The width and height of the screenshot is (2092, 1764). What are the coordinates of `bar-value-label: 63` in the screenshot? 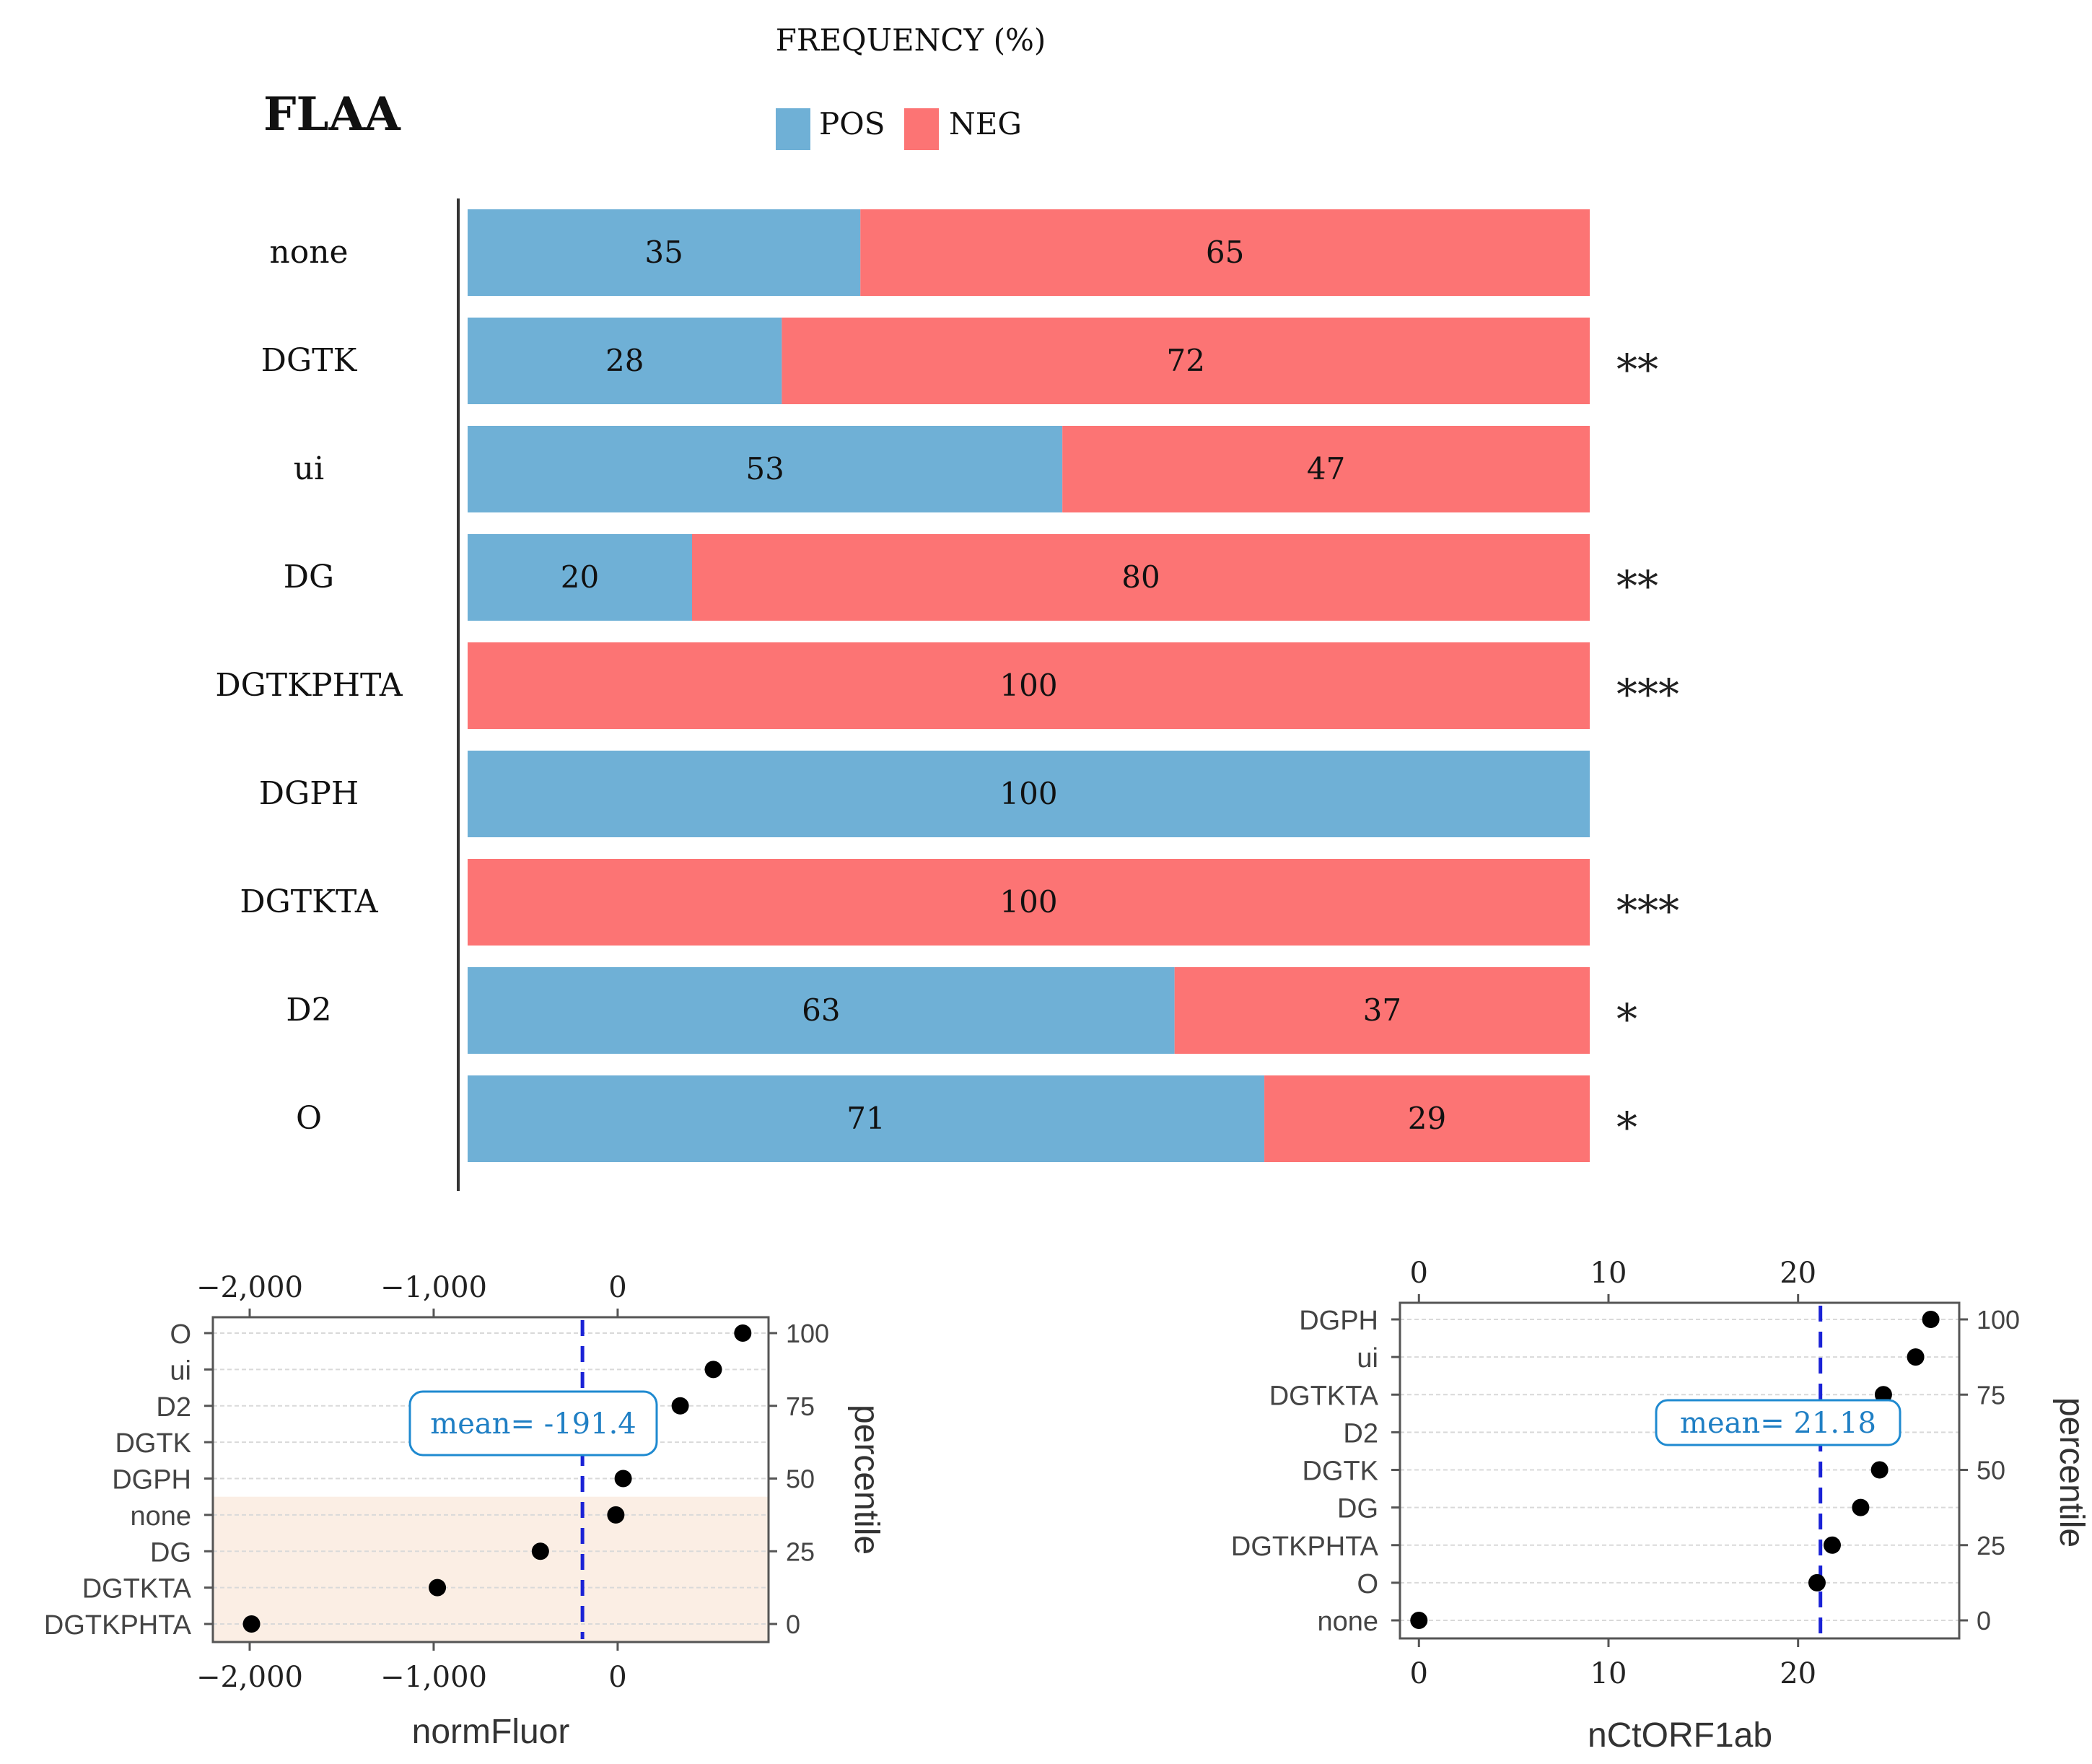 It's located at (821, 1010).